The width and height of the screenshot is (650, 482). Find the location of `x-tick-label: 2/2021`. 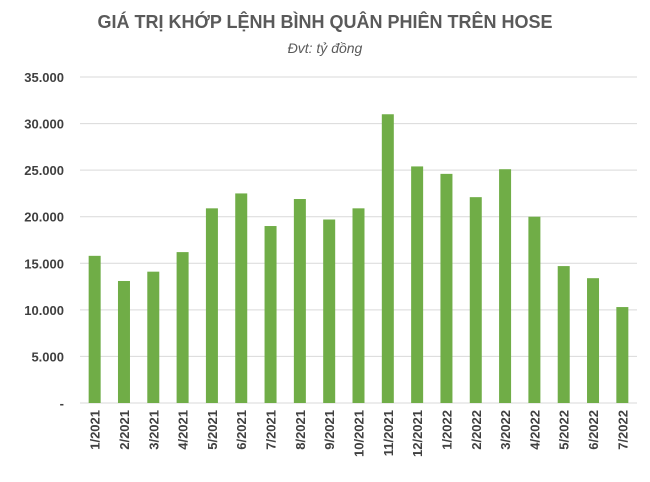

x-tick-label: 2/2021 is located at coordinates (124, 430).